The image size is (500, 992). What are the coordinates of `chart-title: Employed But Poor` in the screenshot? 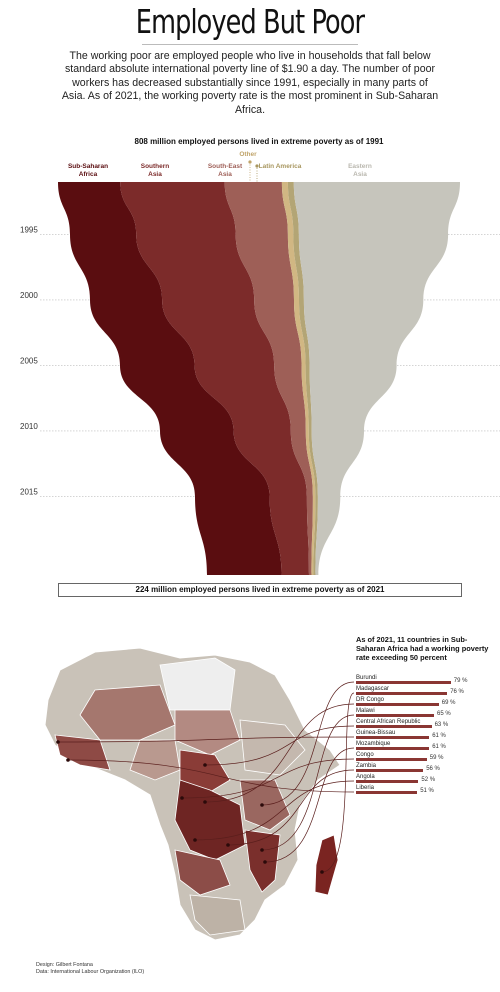 It's located at (250, 21).